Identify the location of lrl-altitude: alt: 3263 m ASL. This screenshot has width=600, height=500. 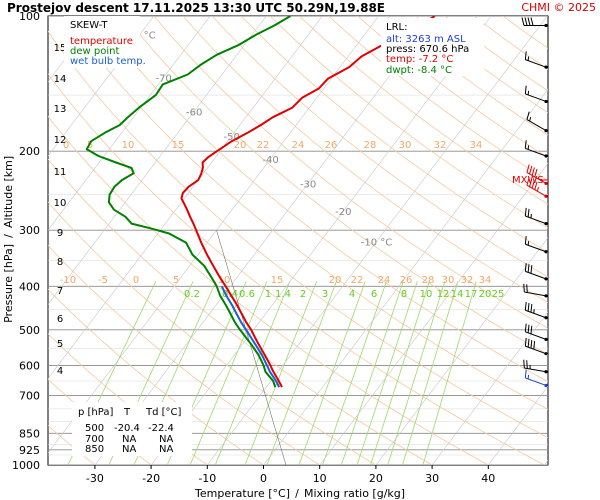
(426, 39).